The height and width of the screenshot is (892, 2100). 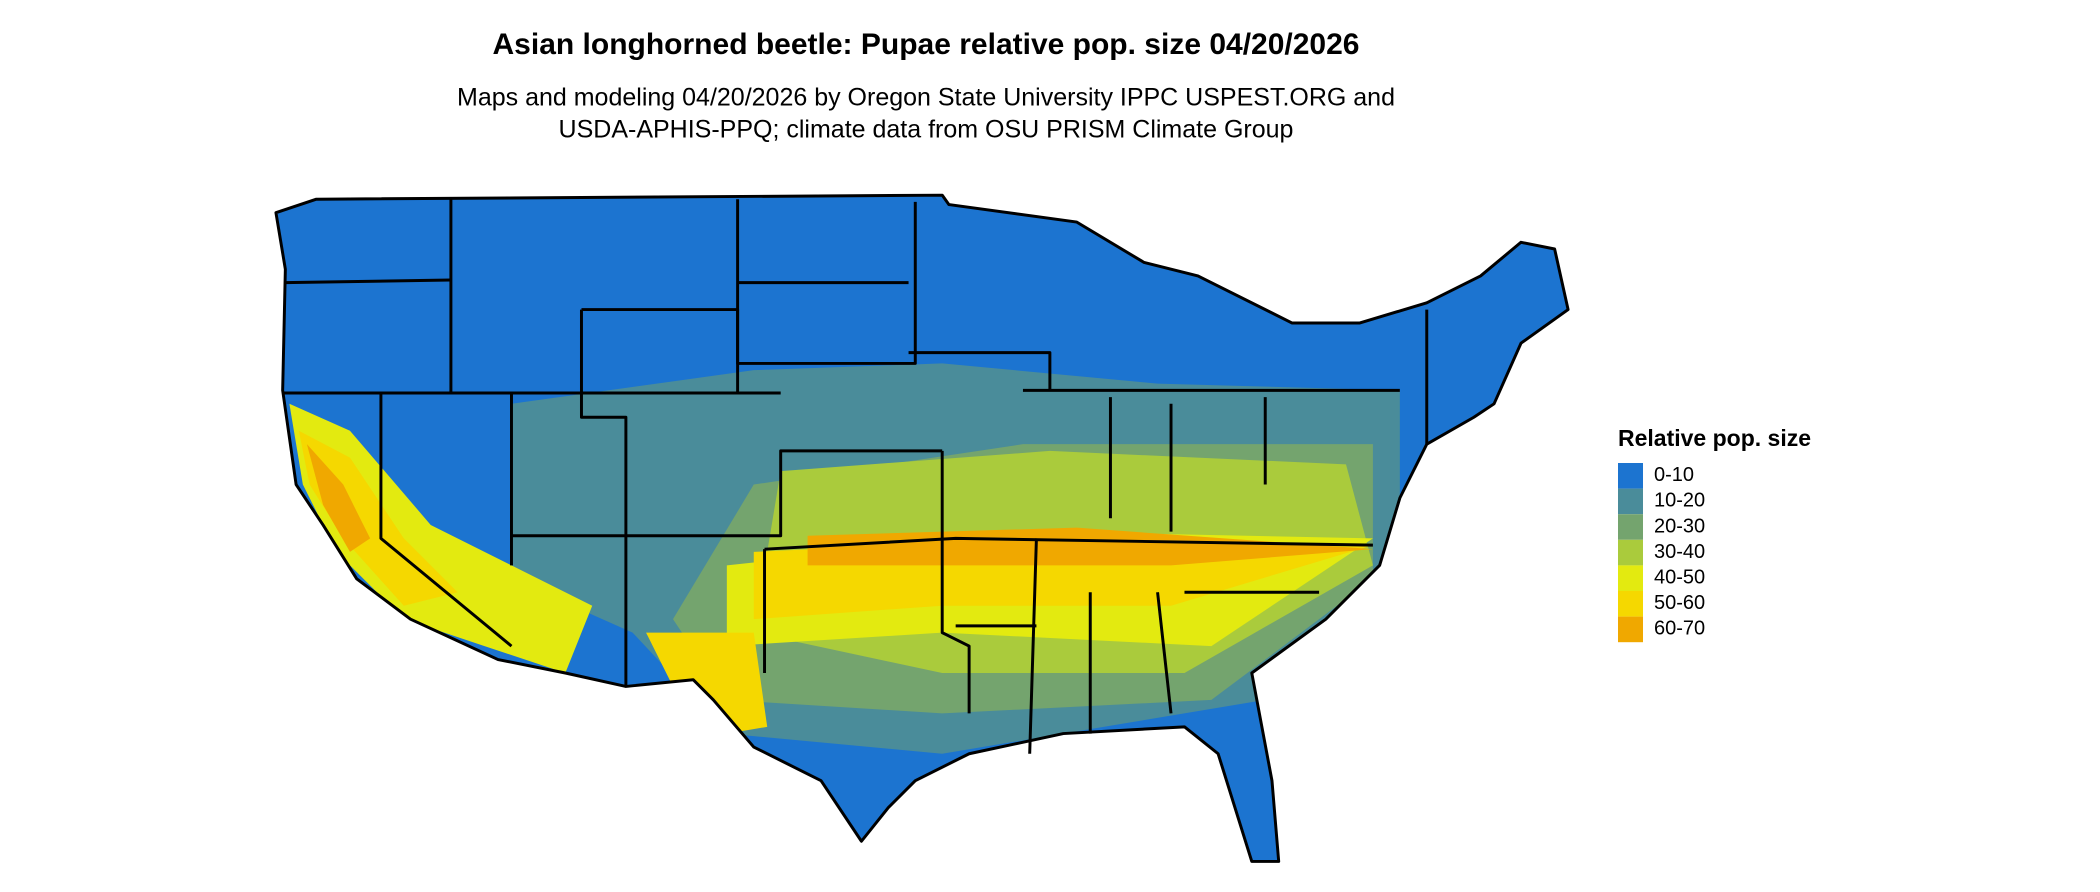 What do you see at coordinates (1679, 526) in the screenshot?
I see `legend-label: 20-30` at bounding box center [1679, 526].